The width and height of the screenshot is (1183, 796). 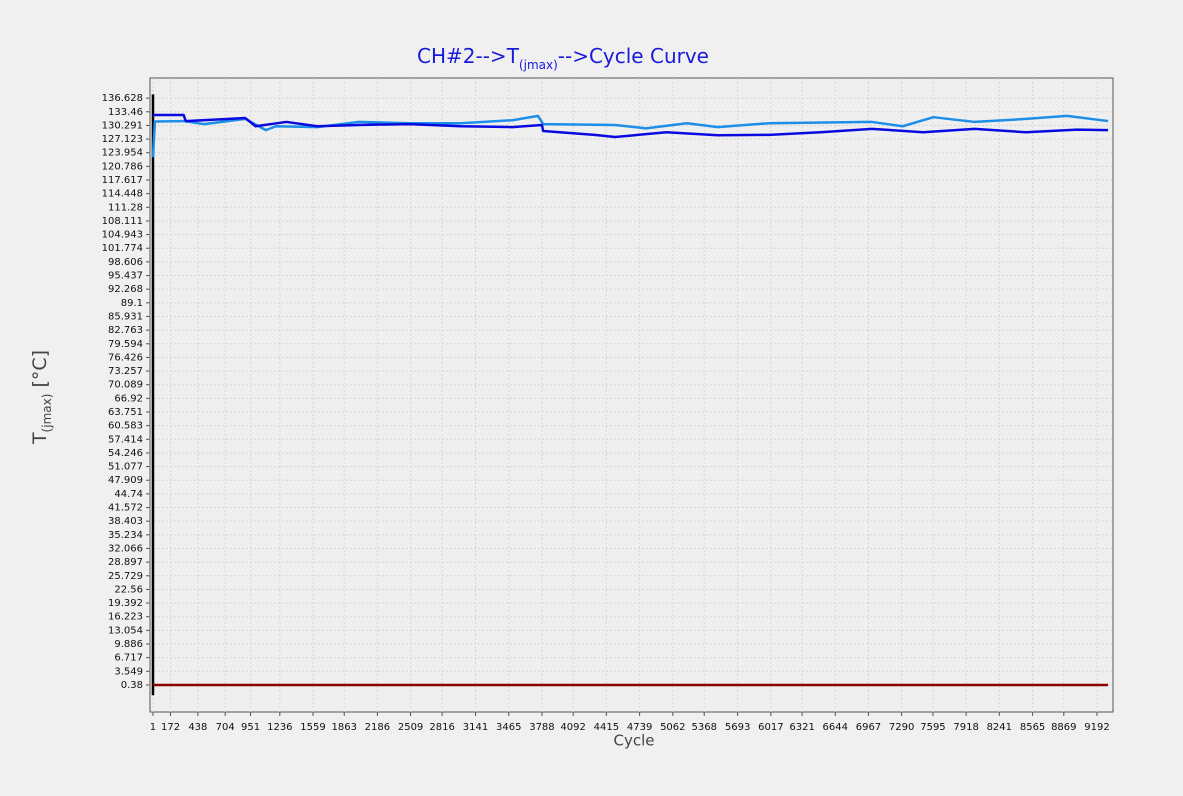 What do you see at coordinates (441, 727) in the screenshot?
I see `x-tick-label: 2816` at bounding box center [441, 727].